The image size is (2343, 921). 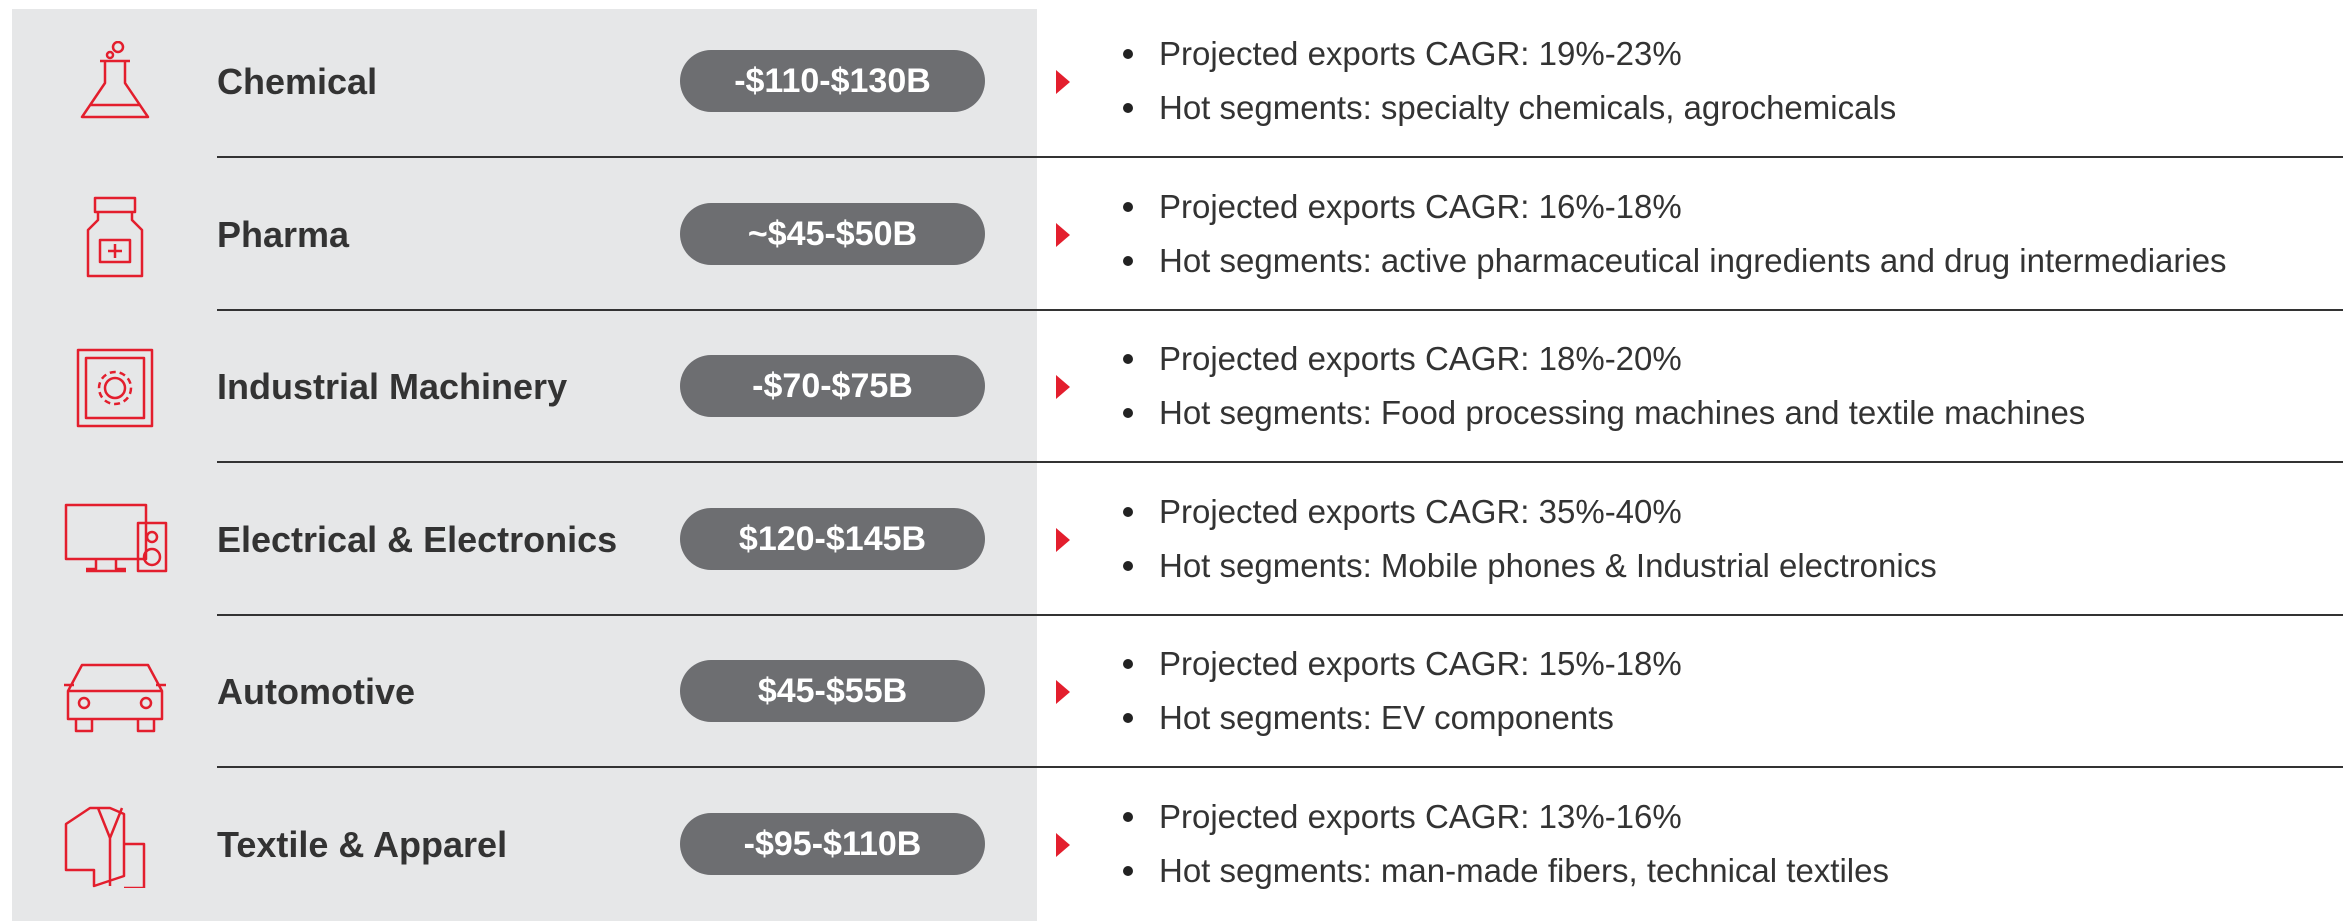 What do you see at coordinates (1420, 359) in the screenshot?
I see `bullet-text: Projected exports CAGR: 18%-20%` at bounding box center [1420, 359].